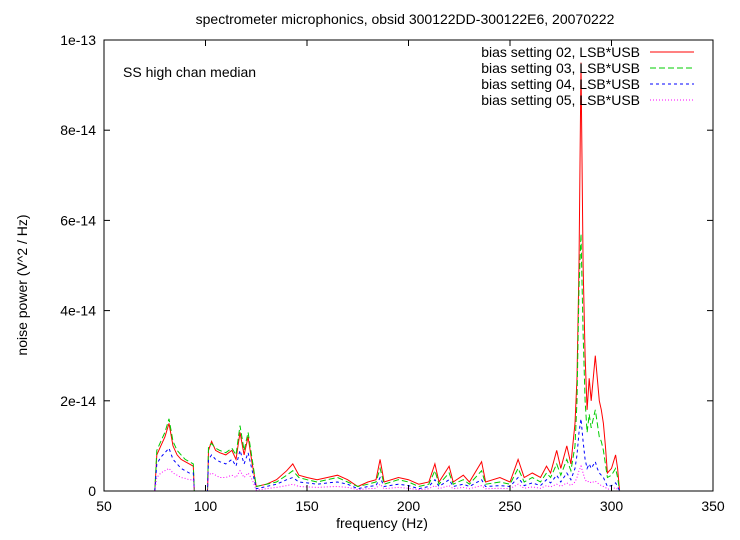 This screenshot has width=740, height=540. What do you see at coordinates (22, 284) in the screenshot?
I see `y-axis-label: noise power (V^2 / Hz)` at bounding box center [22, 284].